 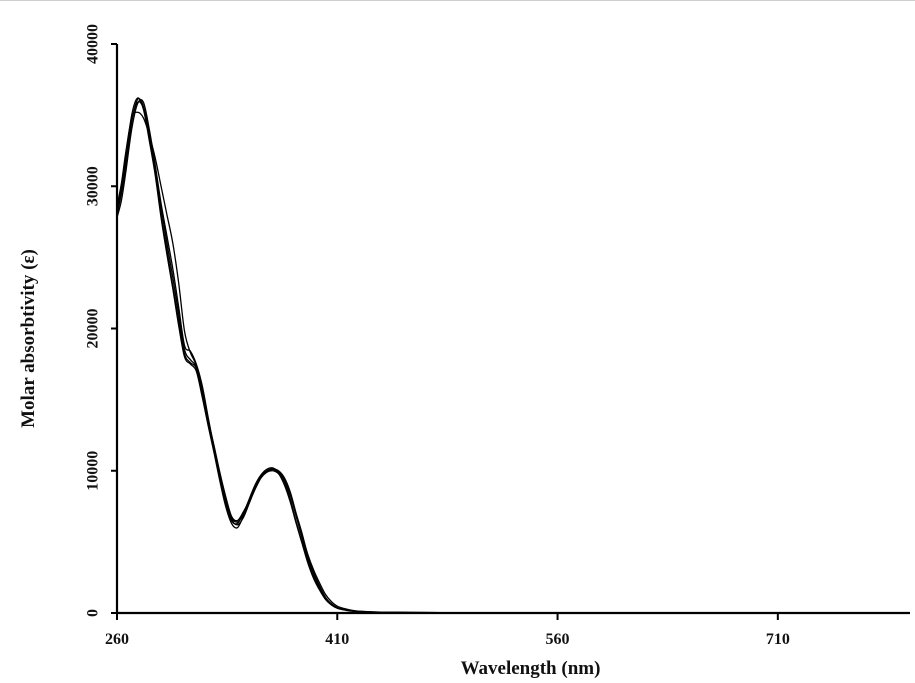 I want to click on x-tick-label: 560, so click(x=558, y=639).